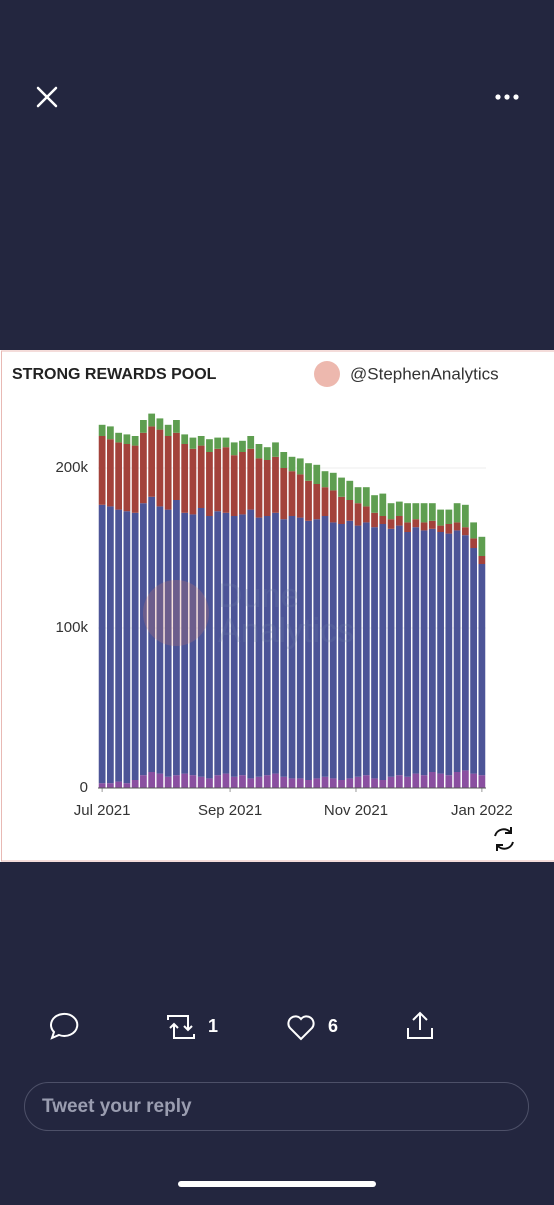 The image size is (554, 1205). I want to click on author: @StephenAnalytics, so click(424, 373).